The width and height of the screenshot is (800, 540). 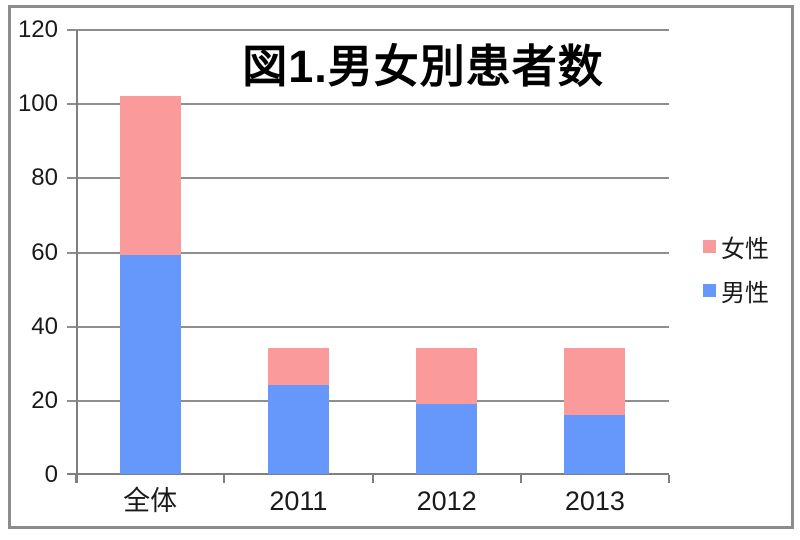 I want to click on y-axis-line, so click(x=77, y=256).